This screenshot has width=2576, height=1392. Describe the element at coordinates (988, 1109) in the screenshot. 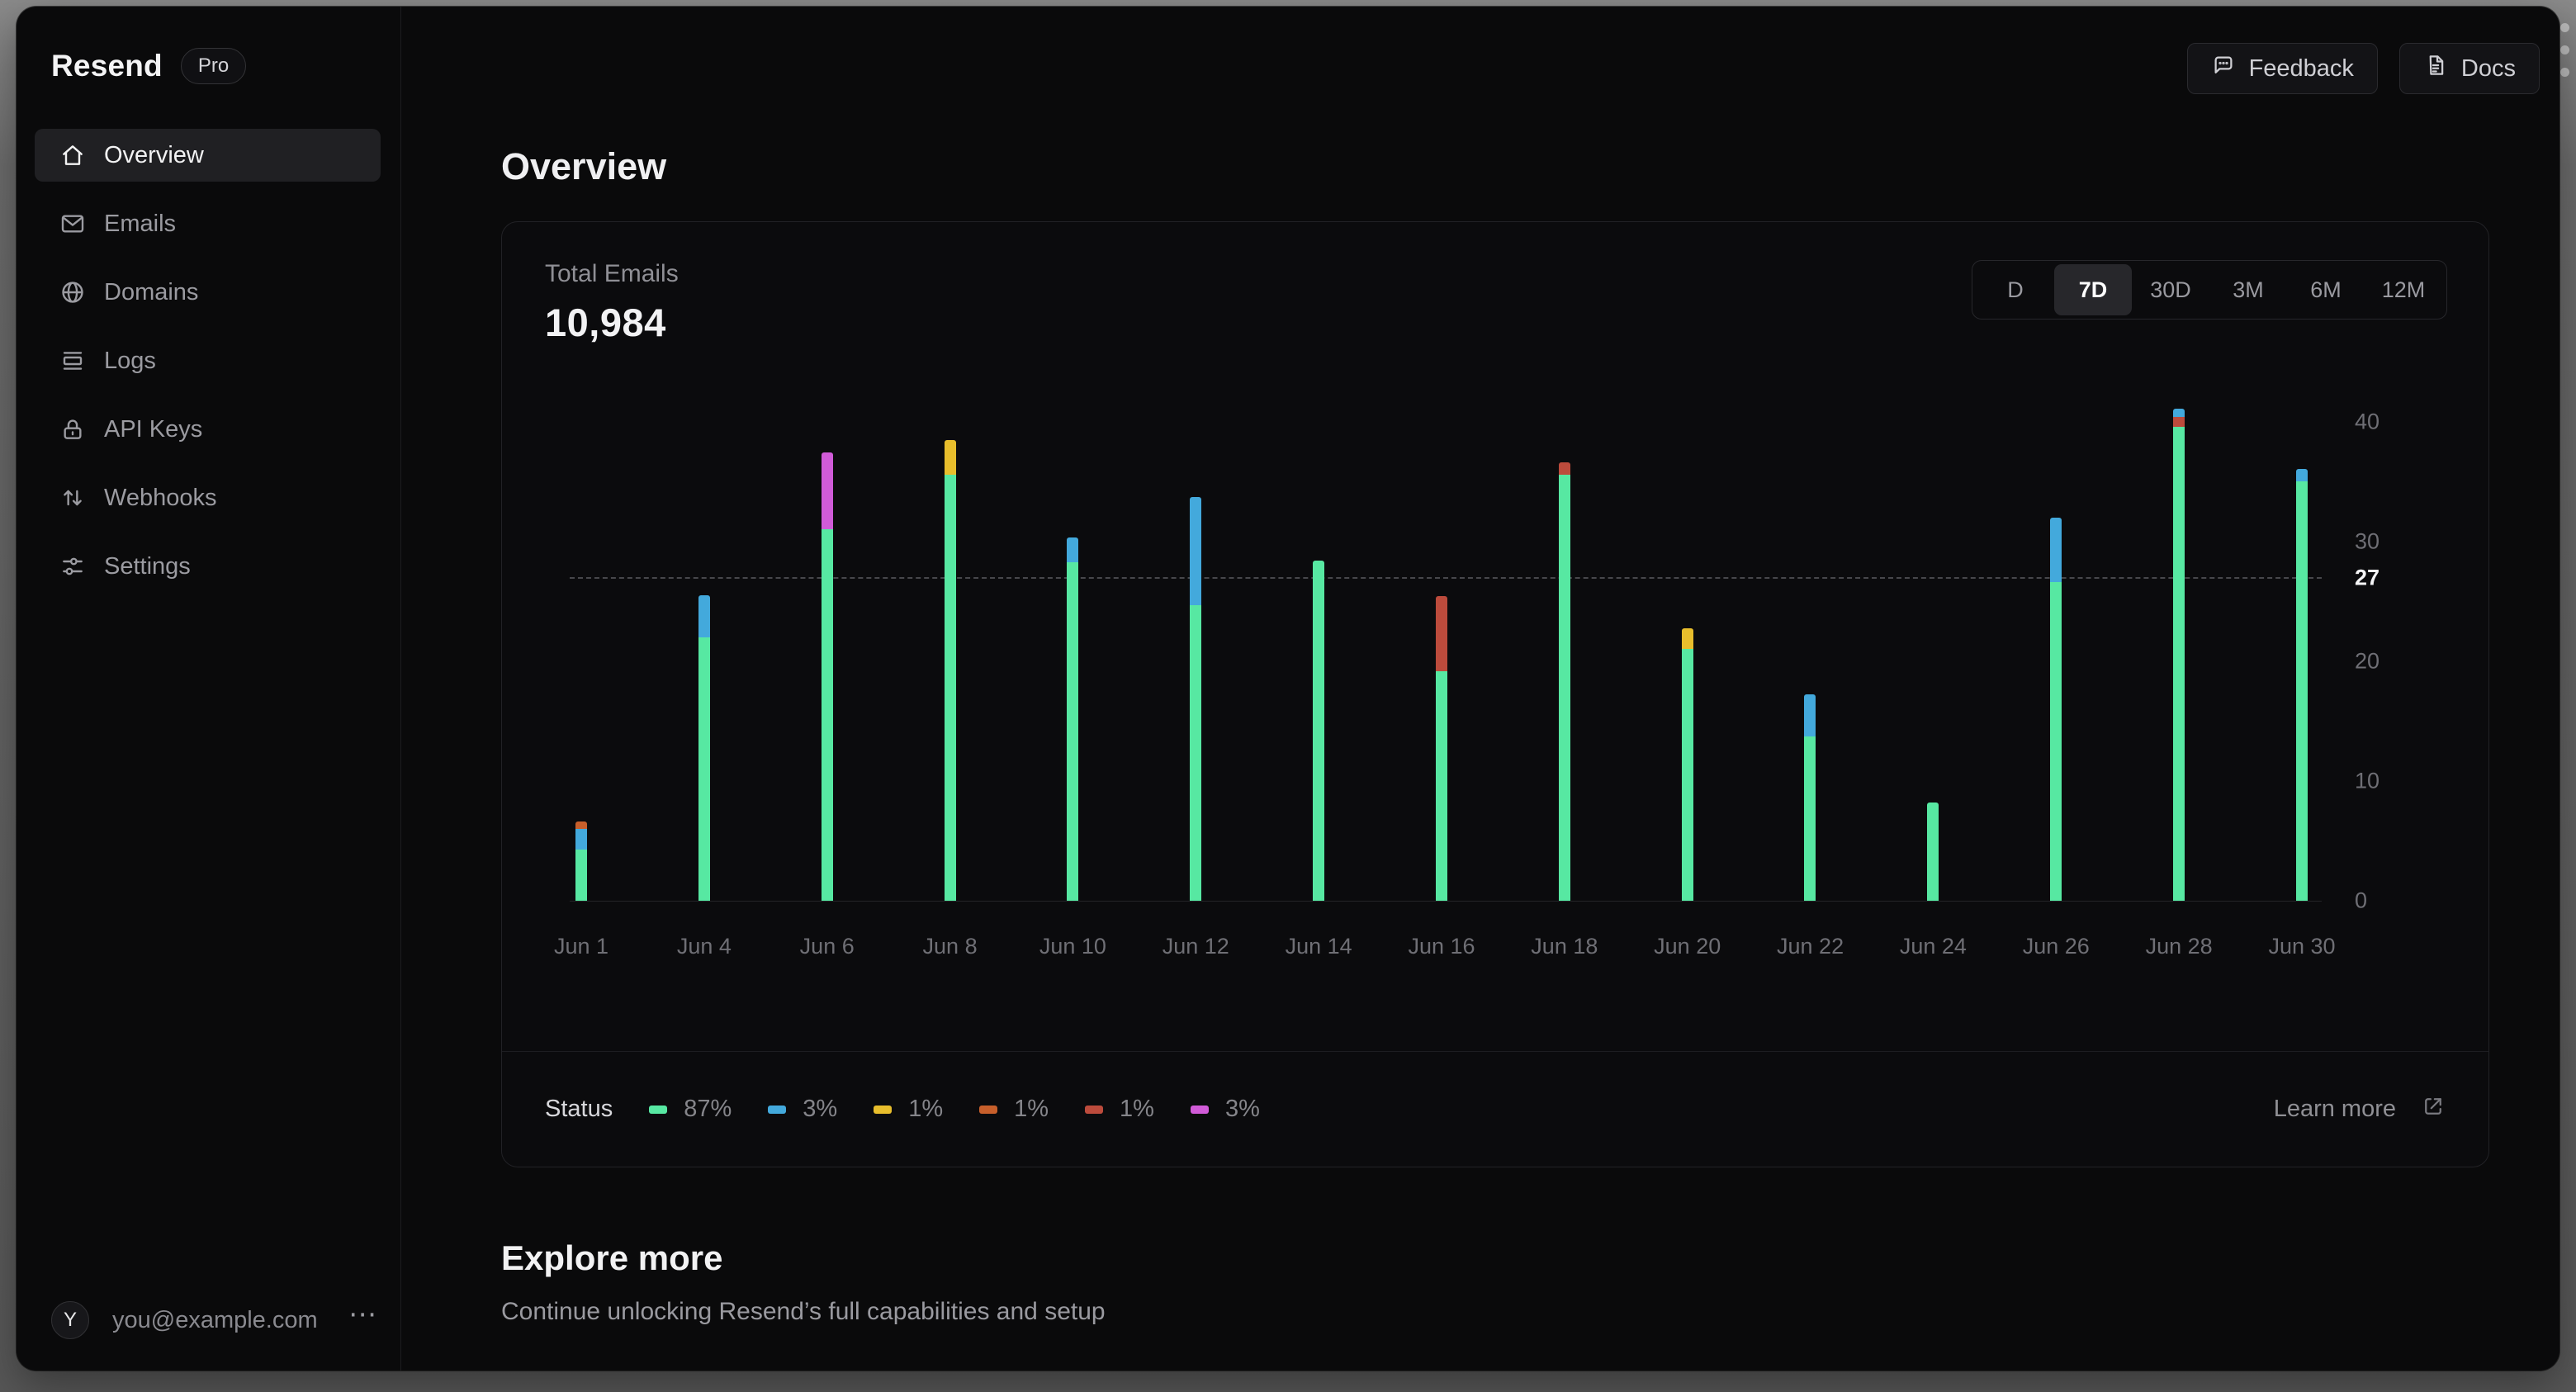

I see `legend-swatch-orange` at that location.